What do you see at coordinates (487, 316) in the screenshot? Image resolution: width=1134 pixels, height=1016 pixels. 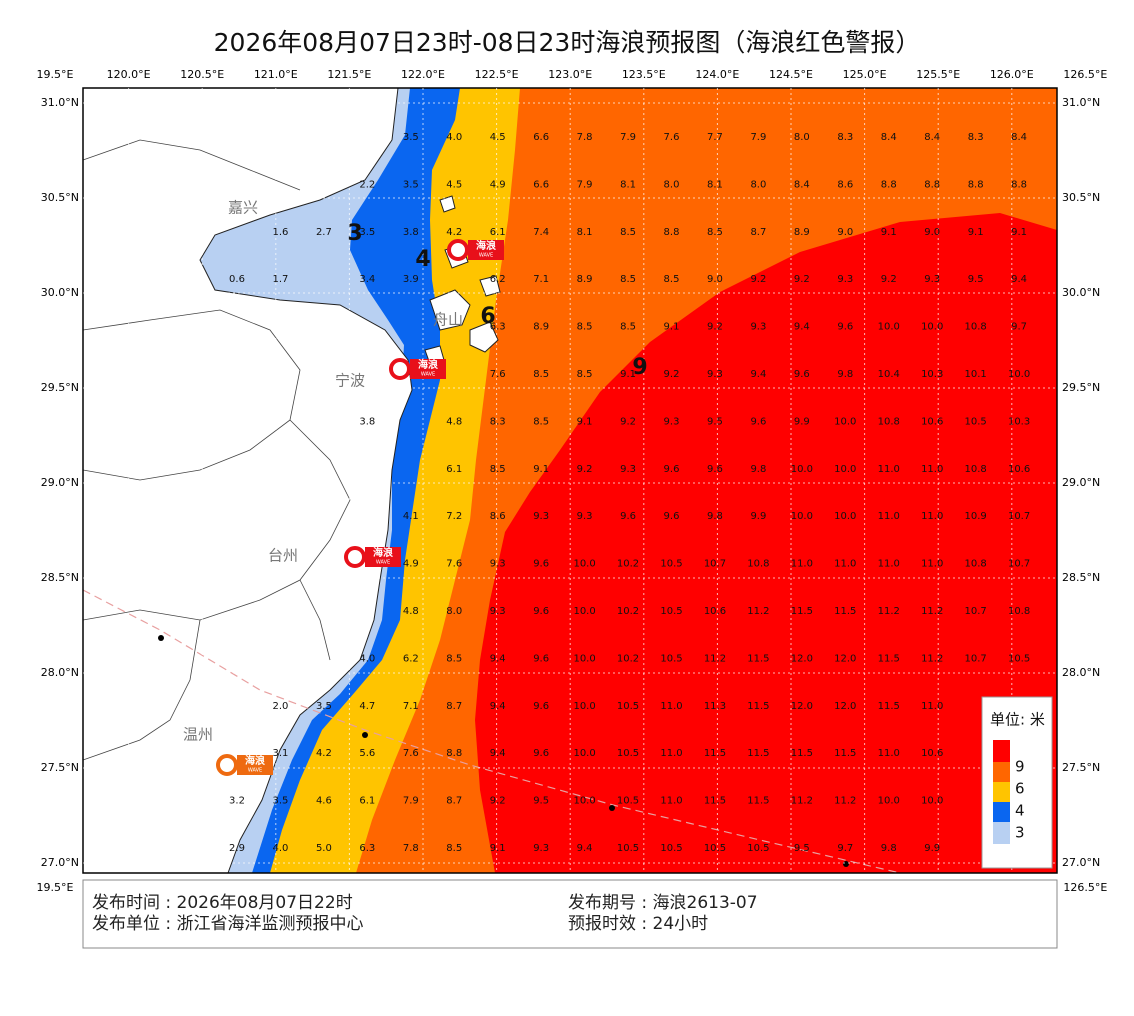 I see `contour-label: 6` at bounding box center [487, 316].